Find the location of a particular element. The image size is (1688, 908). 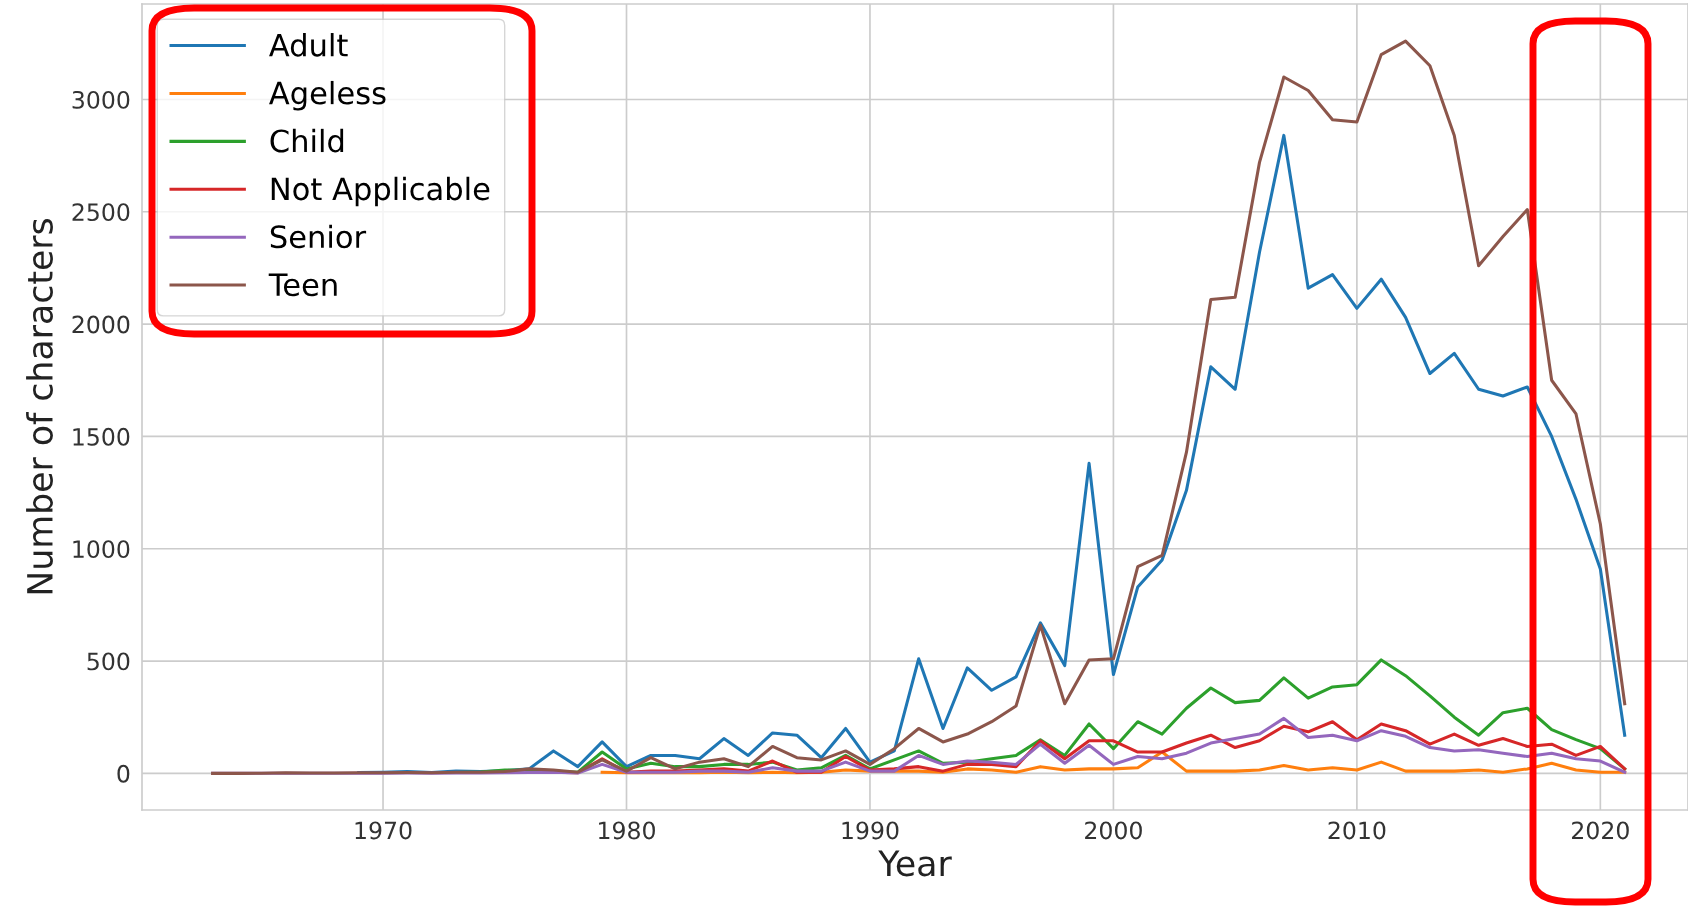

y-tick-label: 1500 is located at coordinates (101, 436).